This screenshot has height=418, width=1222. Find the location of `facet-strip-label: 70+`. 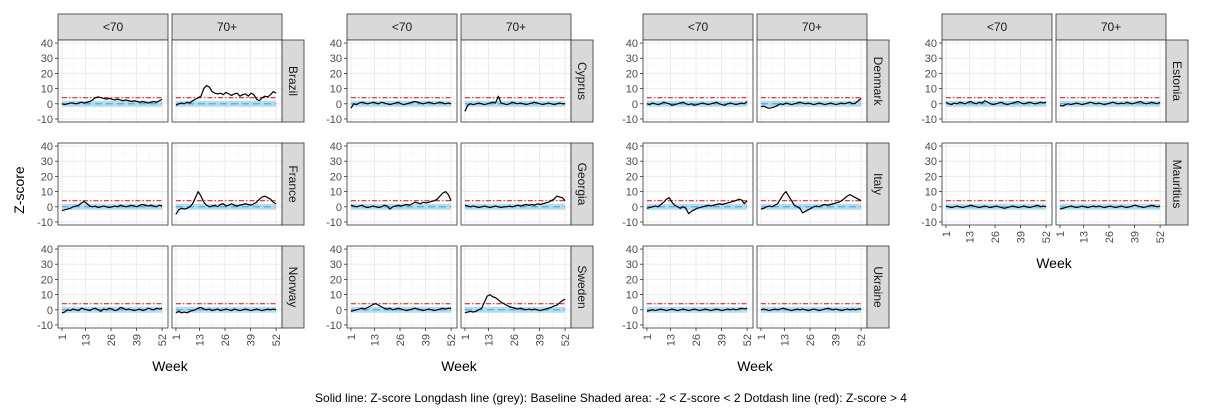

facet-strip-label: 70+ is located at coordinates (1111, 27).